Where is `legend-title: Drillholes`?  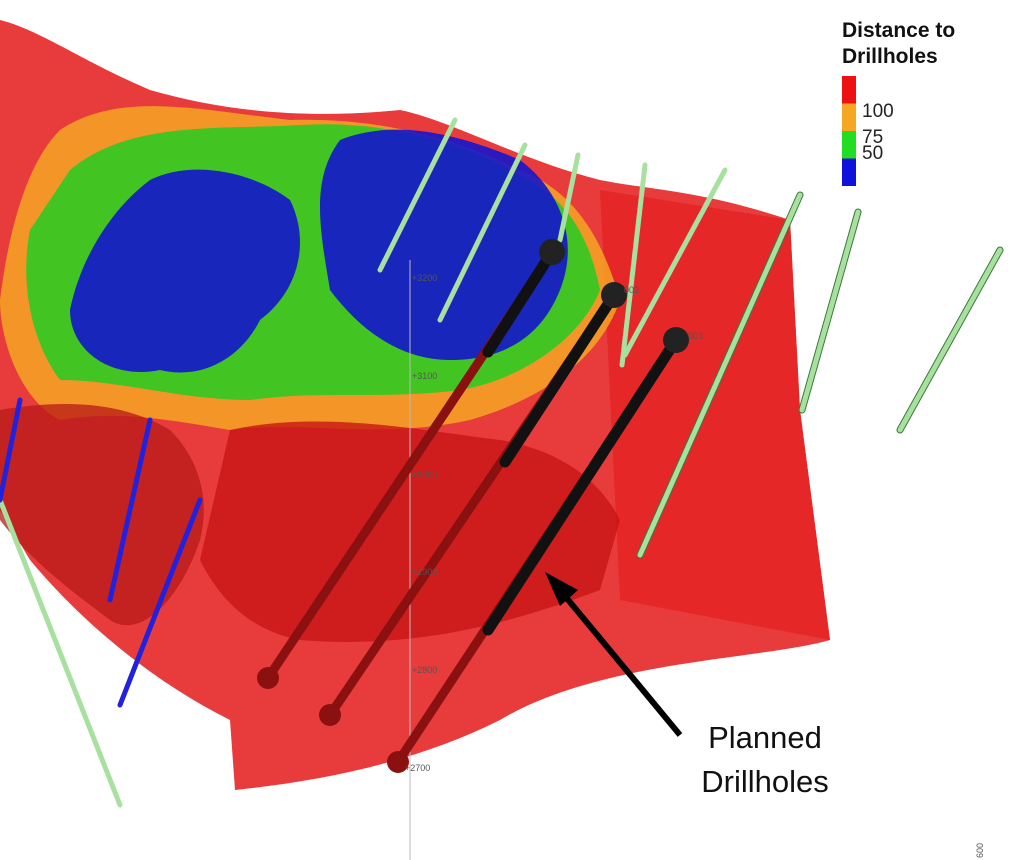 legend-title: Drillholes is located at coordinates (890, 56).